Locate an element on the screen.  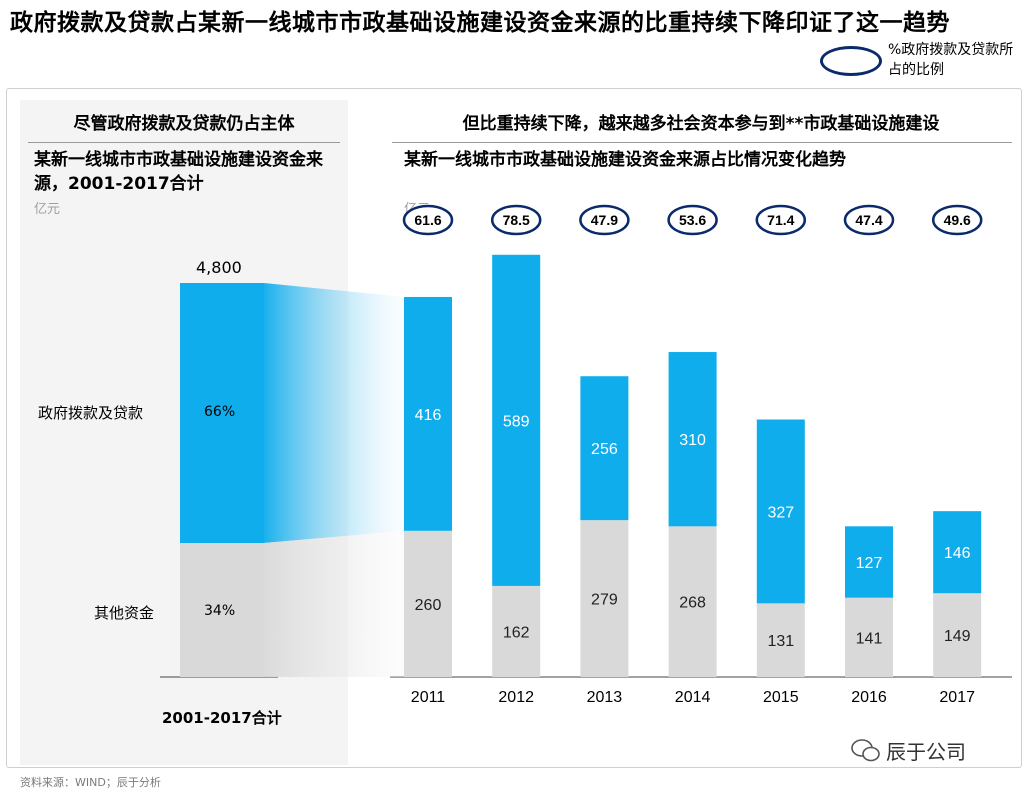
legend: %政府拨款及贷款所占的比例 is located at coordinates (919, 62).